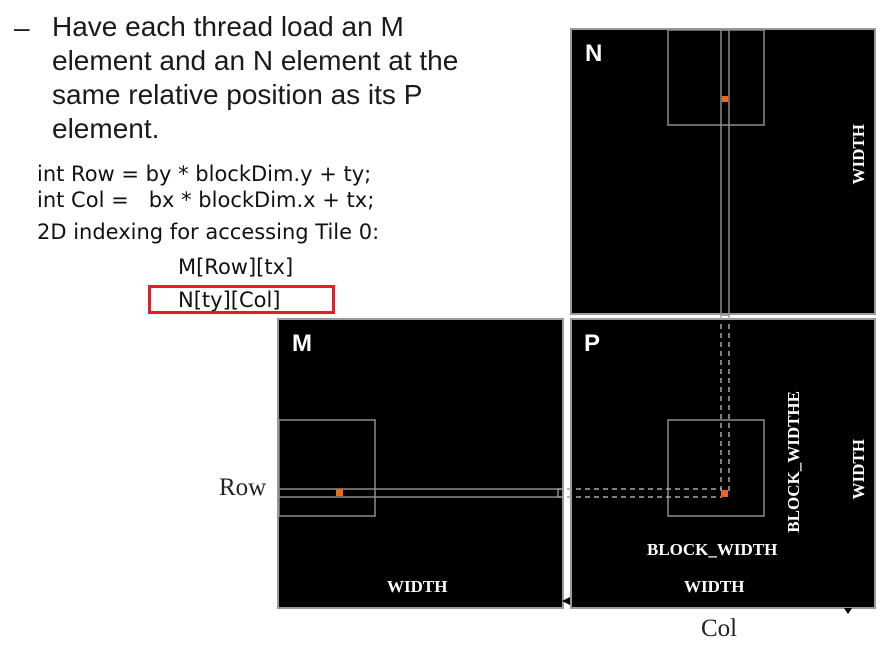 The width and height of the screenshot is (894, 651). What do you see at coordinates (719, 628) in the screenshot?
I see `col-label: Col` at bounding box center [719, 628].